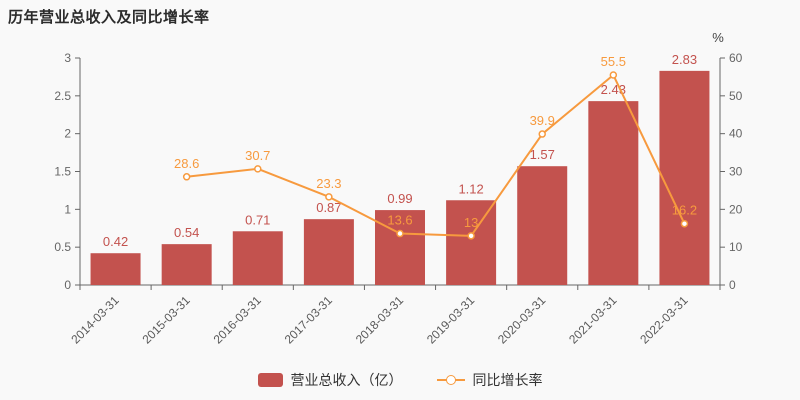 The width and height of the screenshot is (800, 400). Describe the element at coordinates (736, 134) in the screenshot. I see `right-axis-tick-label: 40` at that location.